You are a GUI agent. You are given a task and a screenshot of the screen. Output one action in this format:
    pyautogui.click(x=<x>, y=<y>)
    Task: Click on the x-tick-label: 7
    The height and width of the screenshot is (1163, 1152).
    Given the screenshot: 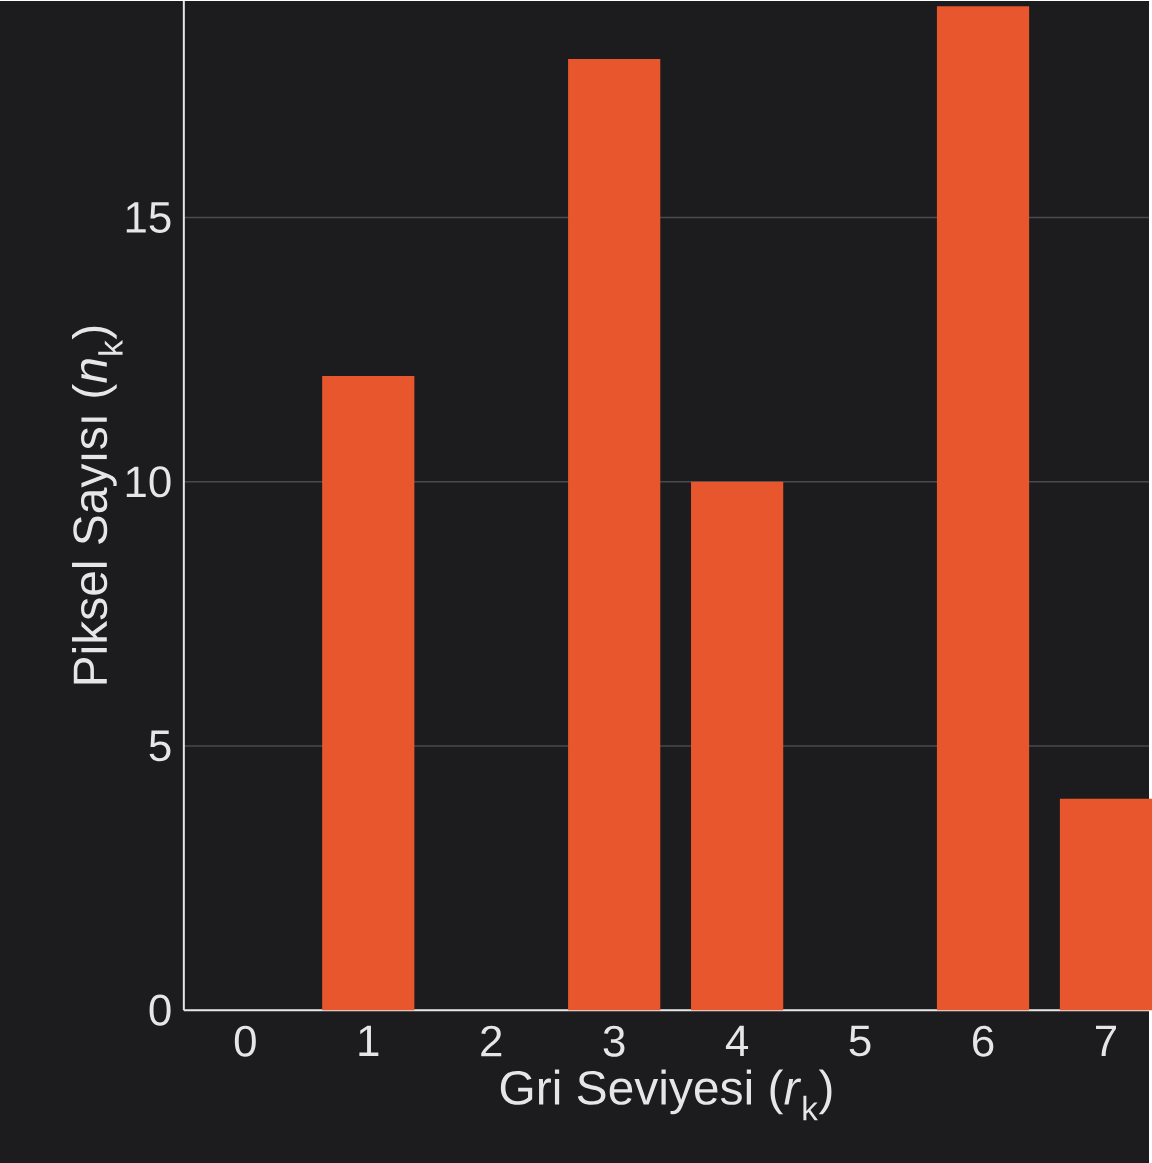 What is the action you would take?
    pyautogui.click(x=1105, y=1040)
    